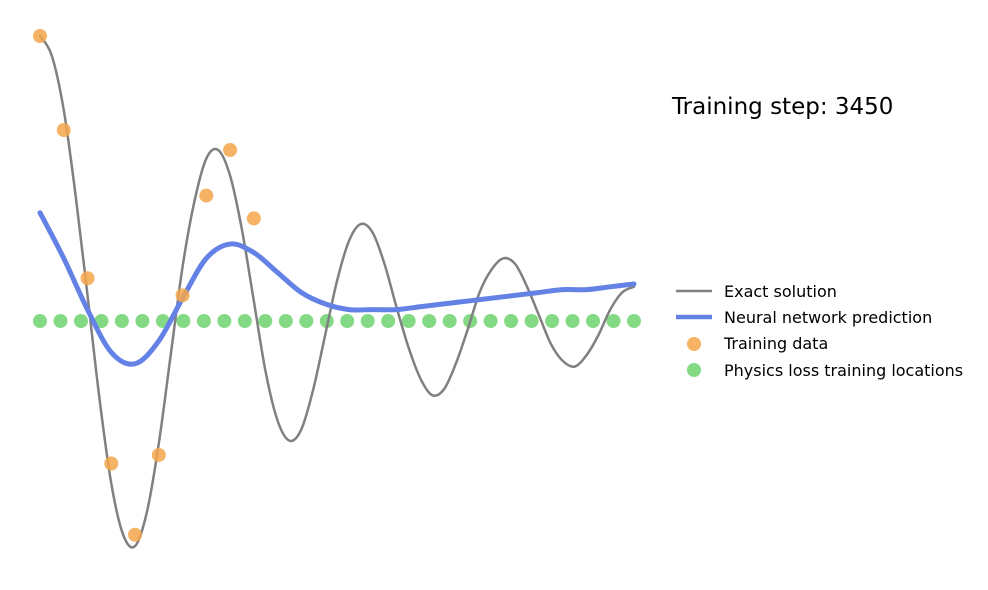 Image resolution: width=988 pixels, height=590 pixels. I want to click on legend-label-training-data: Training data, so click(775, 343).